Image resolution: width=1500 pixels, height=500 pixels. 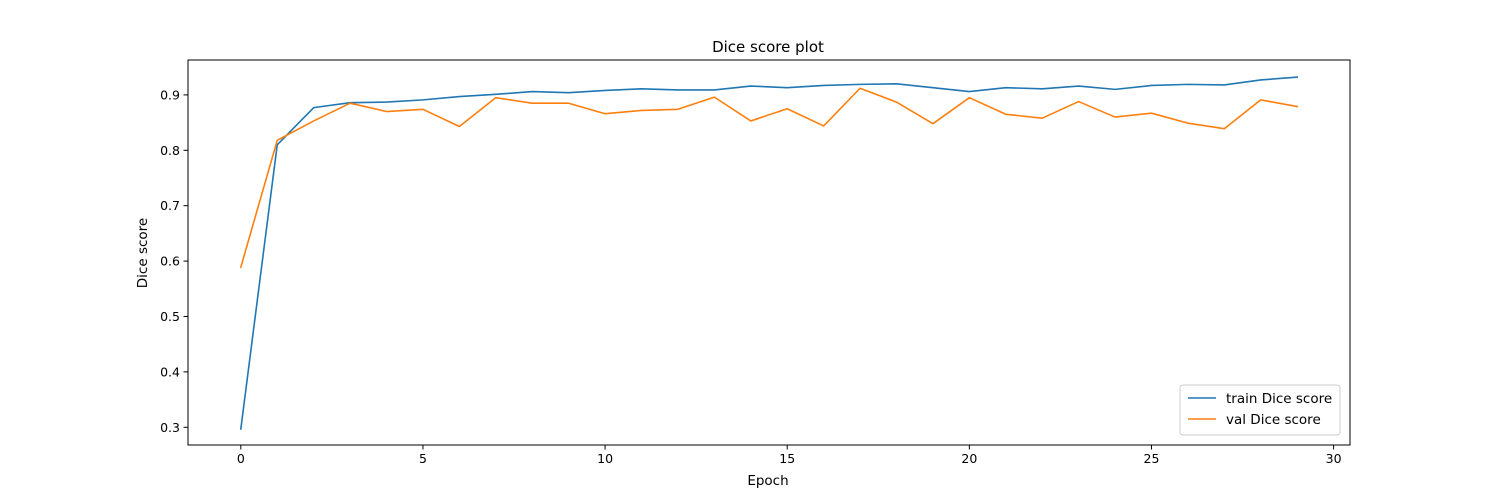 I want to click on x-tick-label: 0, so click(x=241, y=458).